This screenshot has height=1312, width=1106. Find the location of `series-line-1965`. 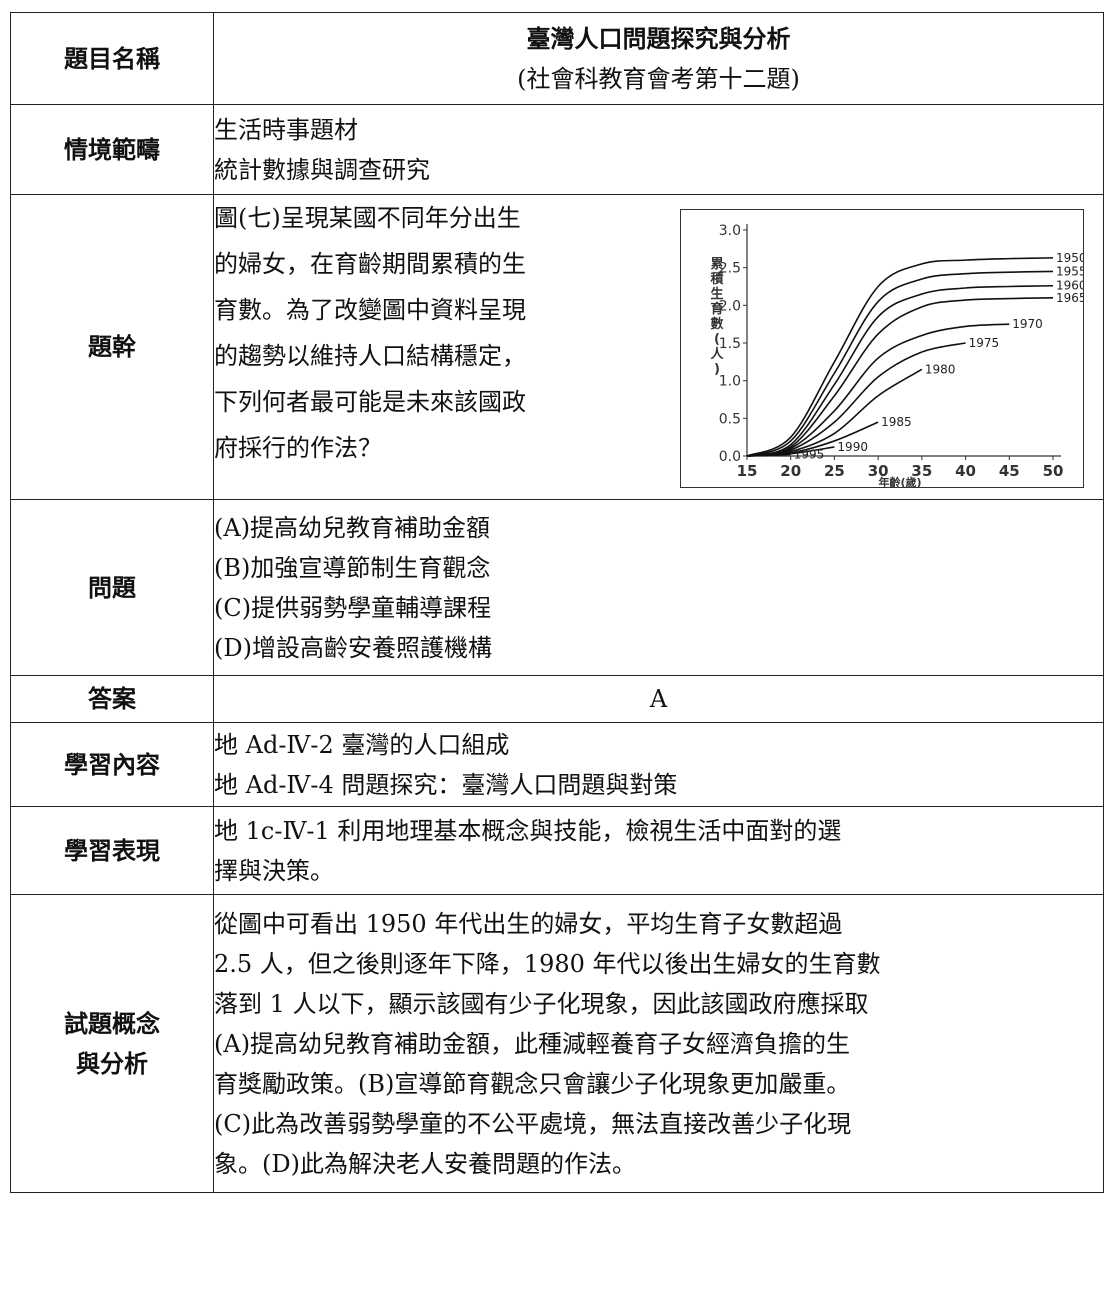

series-line-1965 is located at coordinates (900, 377).